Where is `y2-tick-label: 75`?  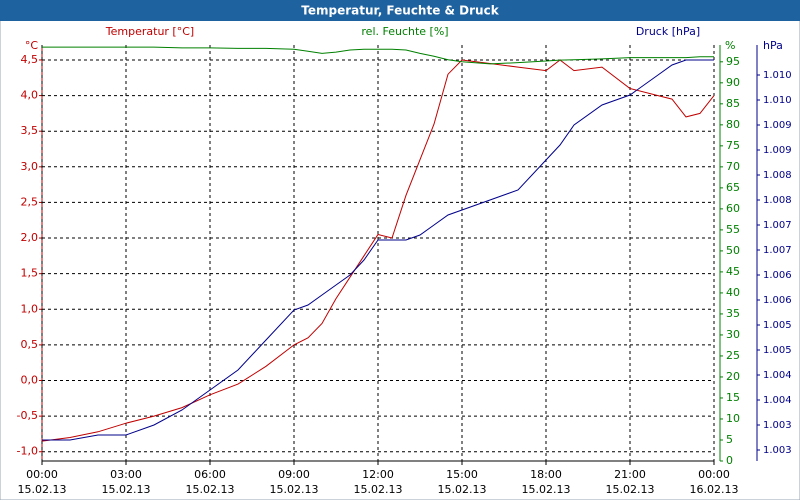
y2-tick-label: 75 is located at coordinates (733, 145).